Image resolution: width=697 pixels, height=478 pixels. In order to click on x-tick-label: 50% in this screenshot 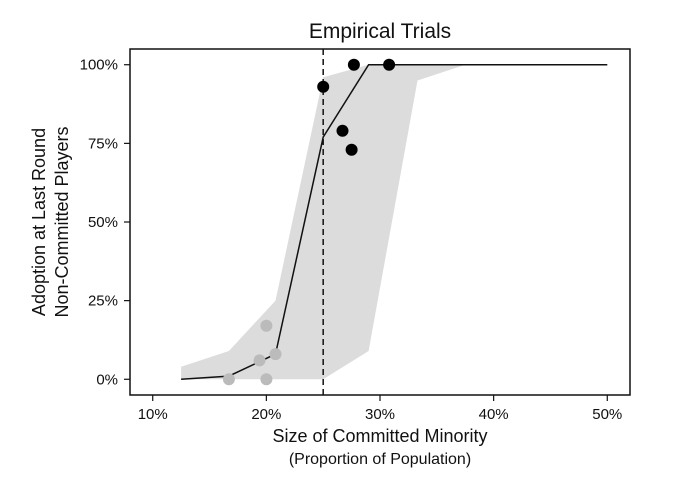, I will do `click(607, 414)`.